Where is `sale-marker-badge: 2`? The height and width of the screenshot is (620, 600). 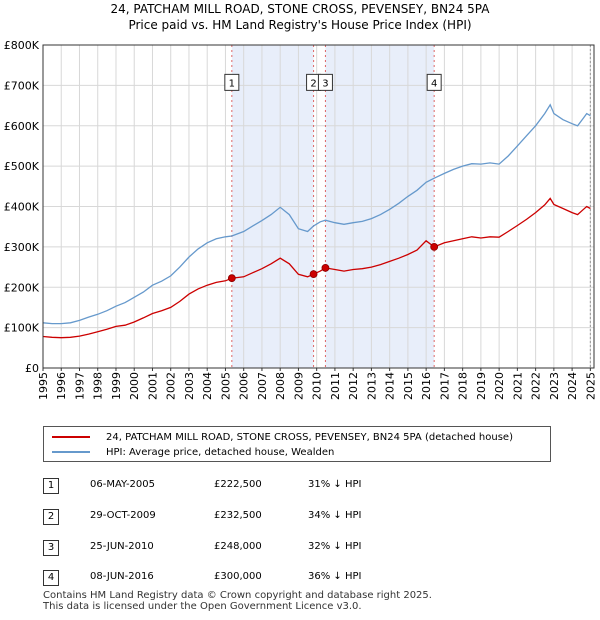 sale-marker-badge: 2 is located at coordinates (51, 517).